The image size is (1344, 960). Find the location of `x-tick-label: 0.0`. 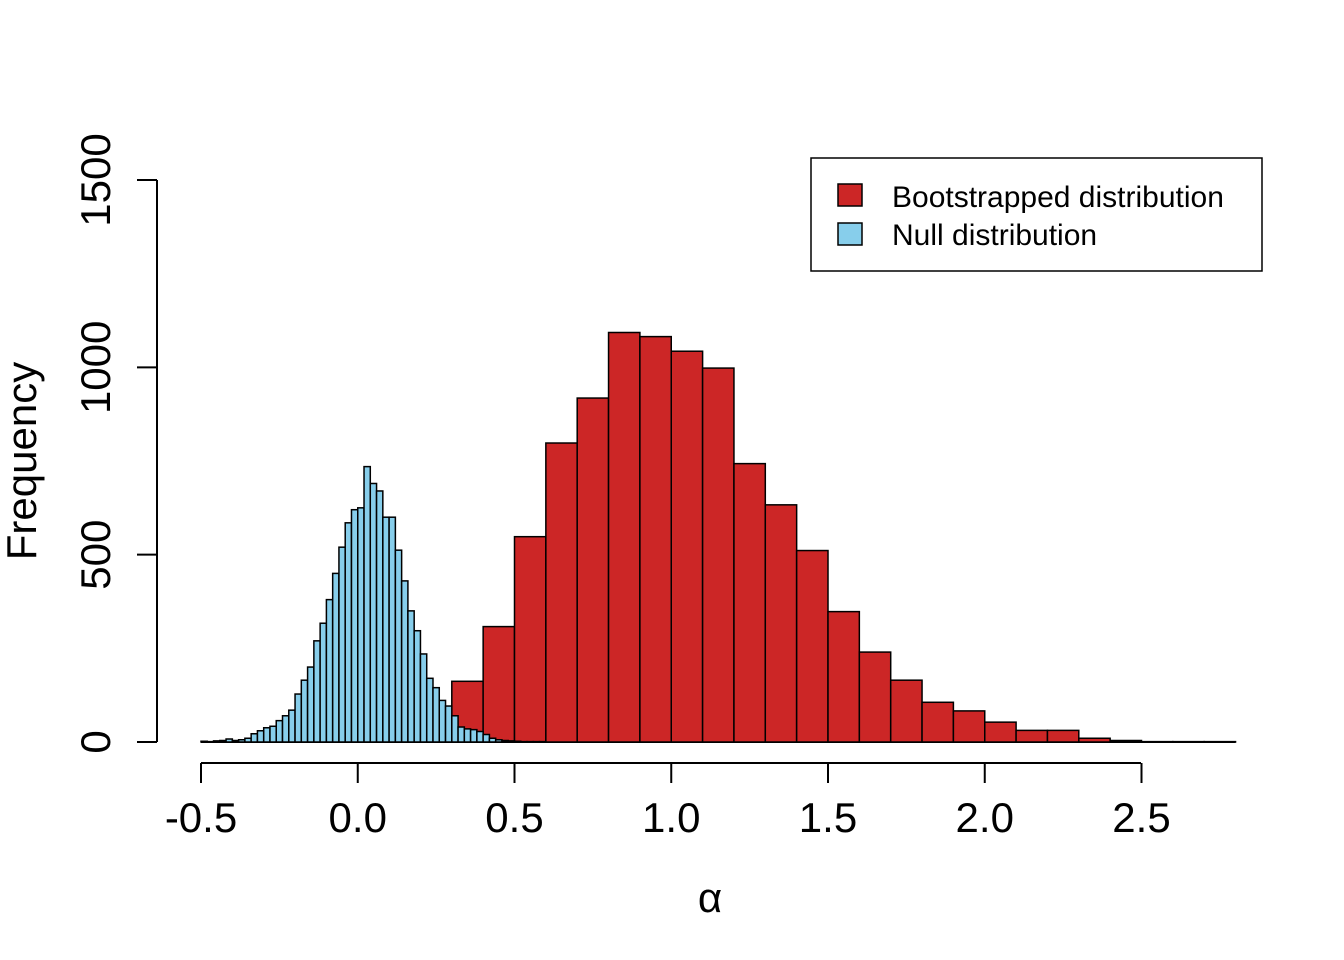

x-tick-label: 0.0 is located at coordinates (358, 817).